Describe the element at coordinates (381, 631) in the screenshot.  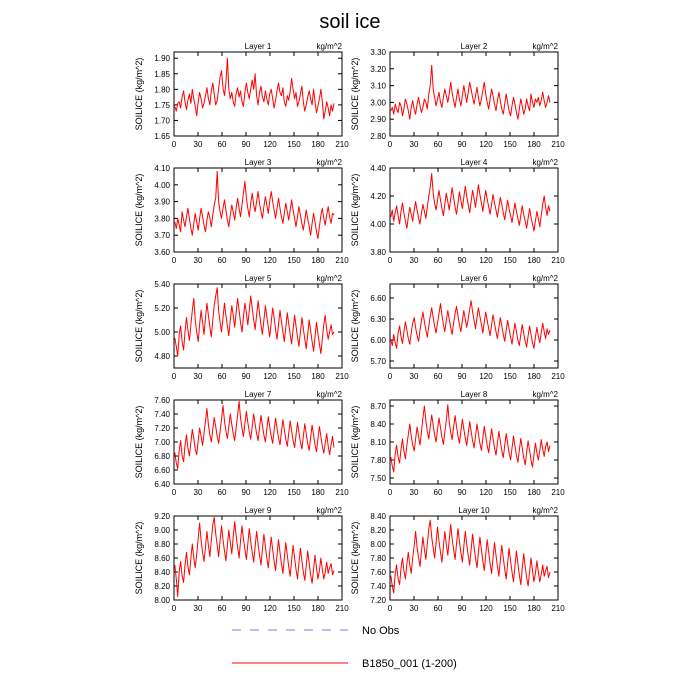
I see `legend-label-no-obs: No Obs` at that location.